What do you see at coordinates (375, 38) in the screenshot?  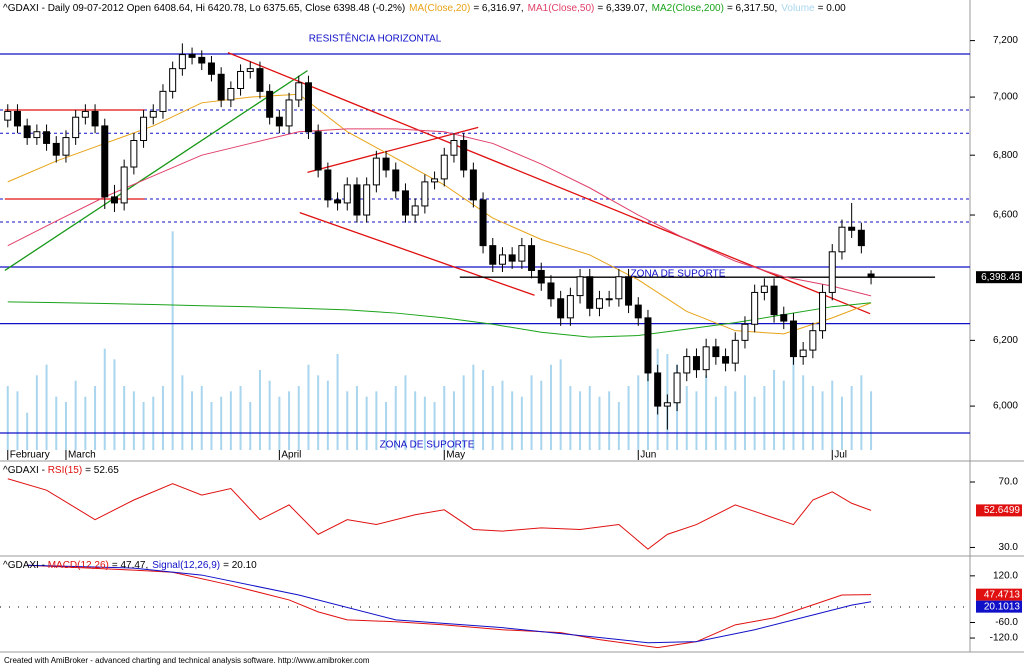 I see `annotation: RESISTÊNCIA HORIZONTAL` at bounding box center [375, 38].